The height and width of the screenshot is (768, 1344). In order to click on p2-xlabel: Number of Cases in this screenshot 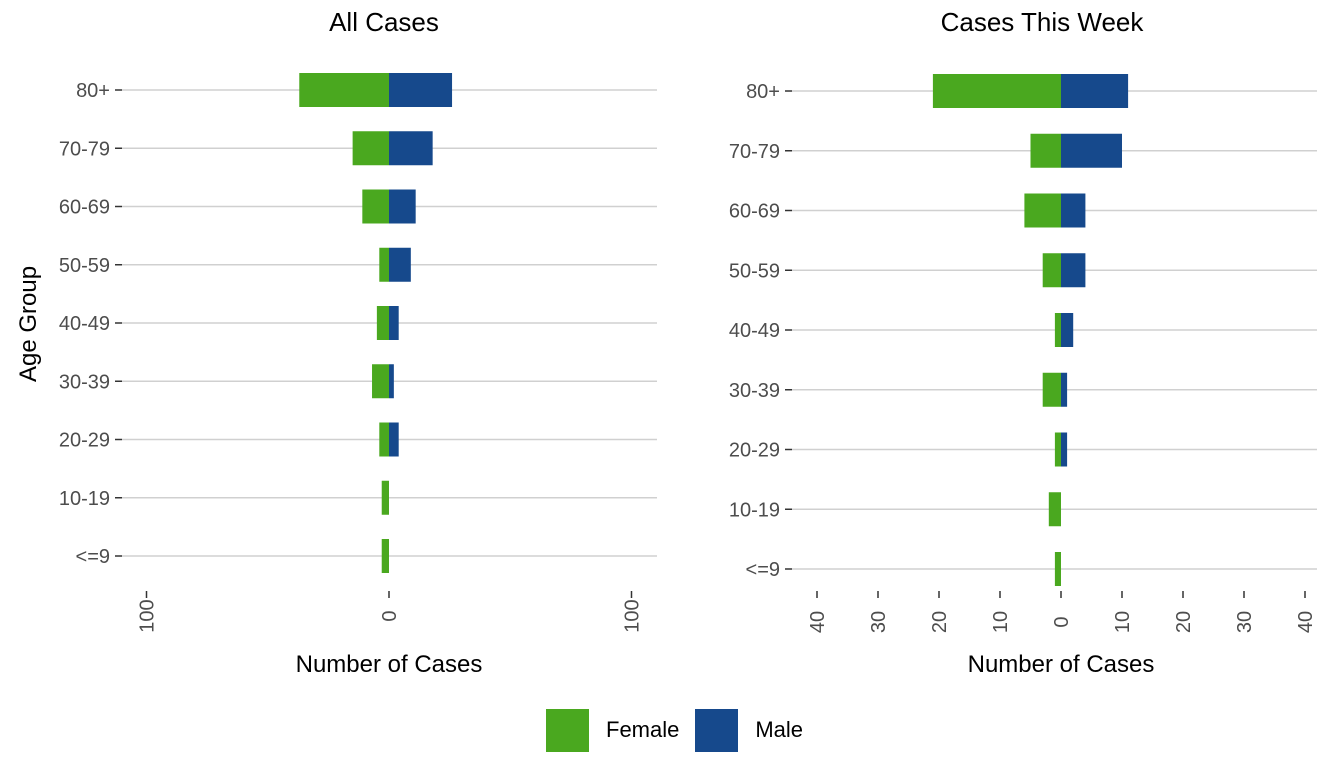, I will do `click(1061, 664)`.